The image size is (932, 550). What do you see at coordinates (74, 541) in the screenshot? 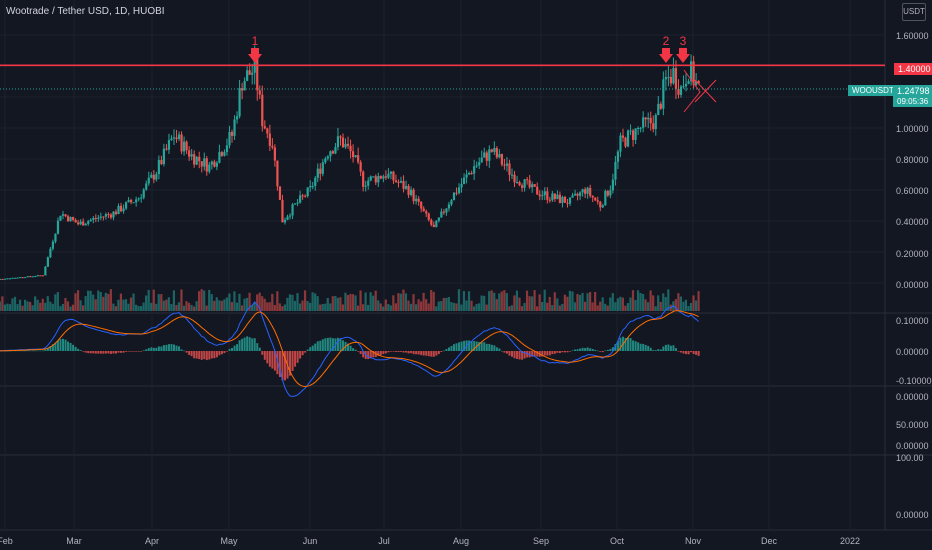
I see `month-tick: Mar` at bounding box center [74, 541].